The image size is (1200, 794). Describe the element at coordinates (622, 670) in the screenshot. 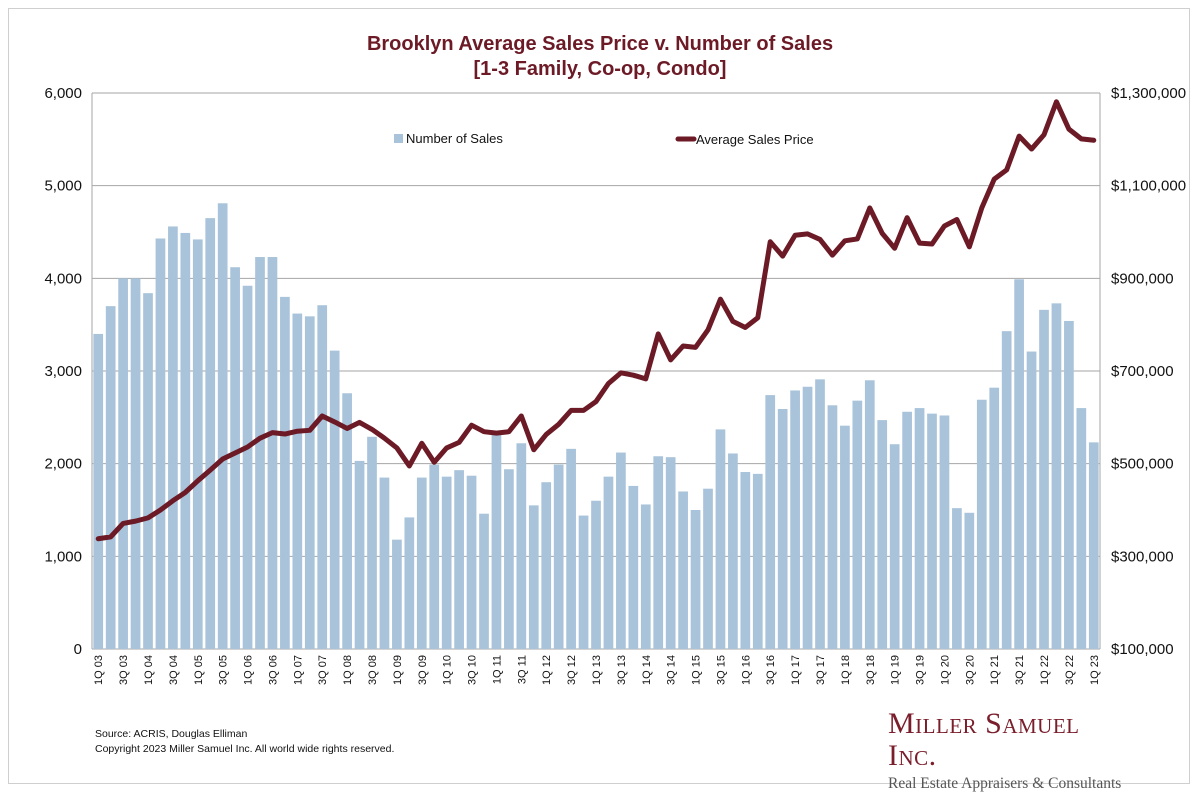

I see `x-tick-label: 3Q 13` at that location.